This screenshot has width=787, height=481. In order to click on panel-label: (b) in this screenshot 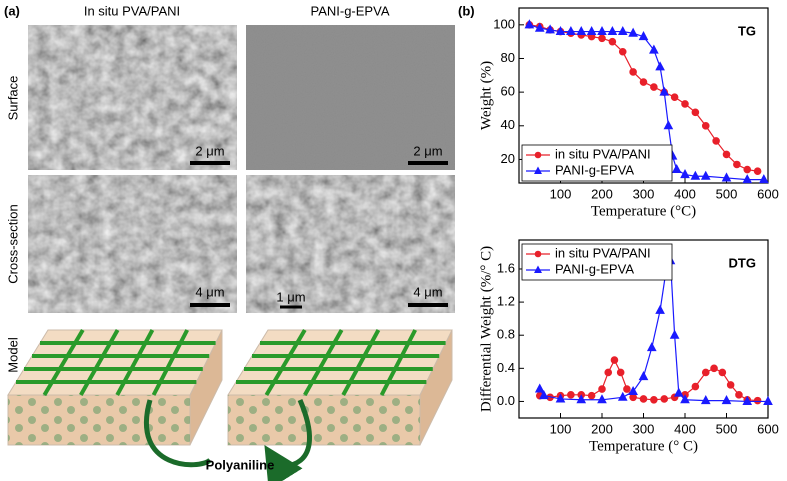, I will do `click(466, 10)`.